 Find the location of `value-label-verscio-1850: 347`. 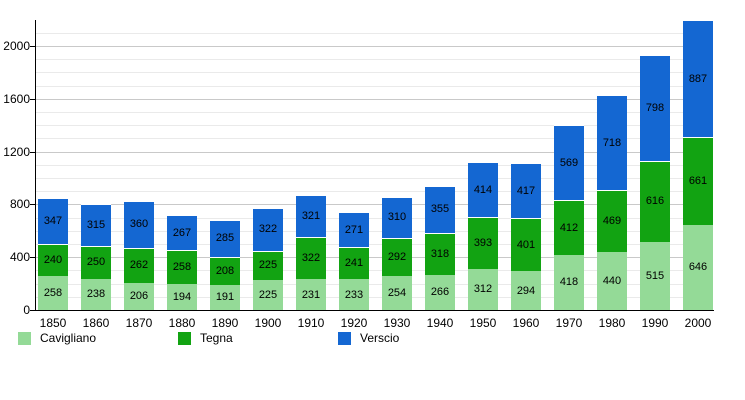

value-label-verscio-1850: 347 is located at coordinates (53, 221).